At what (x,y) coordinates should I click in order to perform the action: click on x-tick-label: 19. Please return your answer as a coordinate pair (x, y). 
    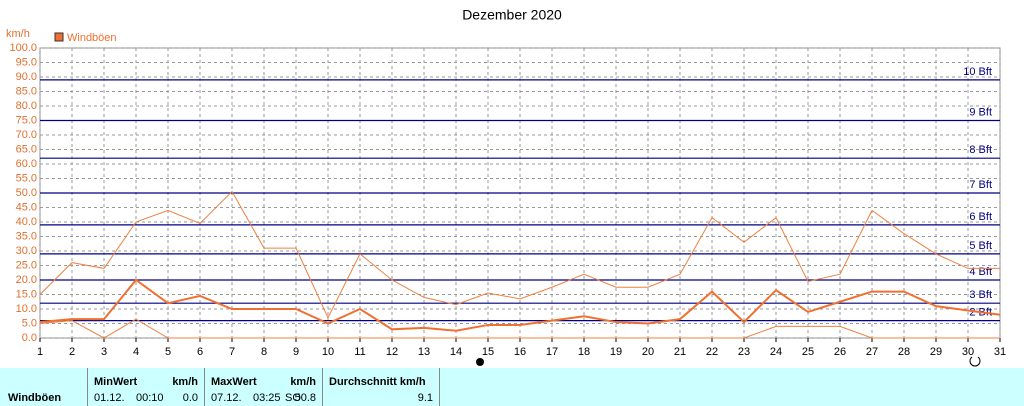
    Looking at the image, I should click on (616, 352).